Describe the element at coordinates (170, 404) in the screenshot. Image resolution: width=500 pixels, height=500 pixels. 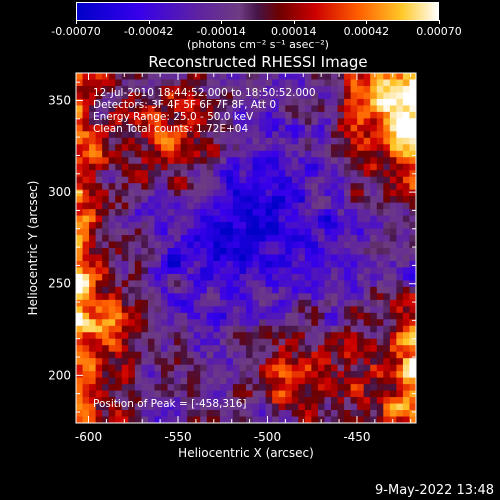
I see `peak-position-label: Position of Peak = [-458,316]` at that location.